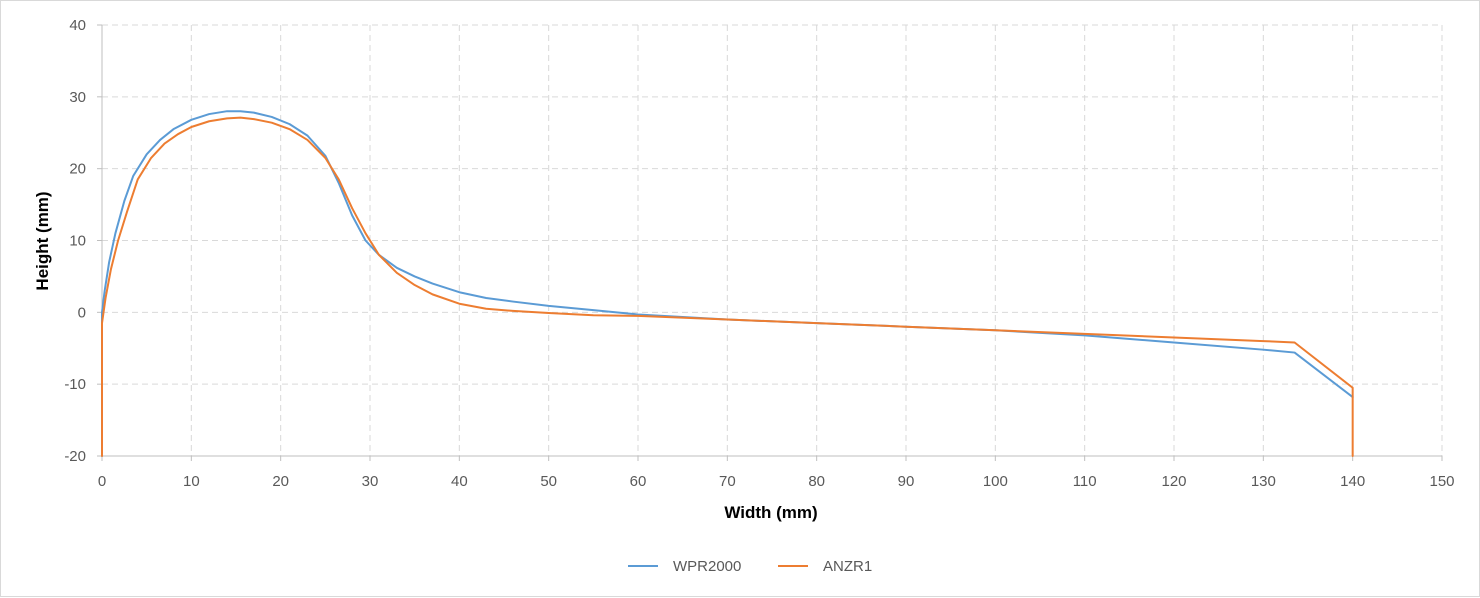  I want to click on x-tick-label: 40, so click(459, 481).